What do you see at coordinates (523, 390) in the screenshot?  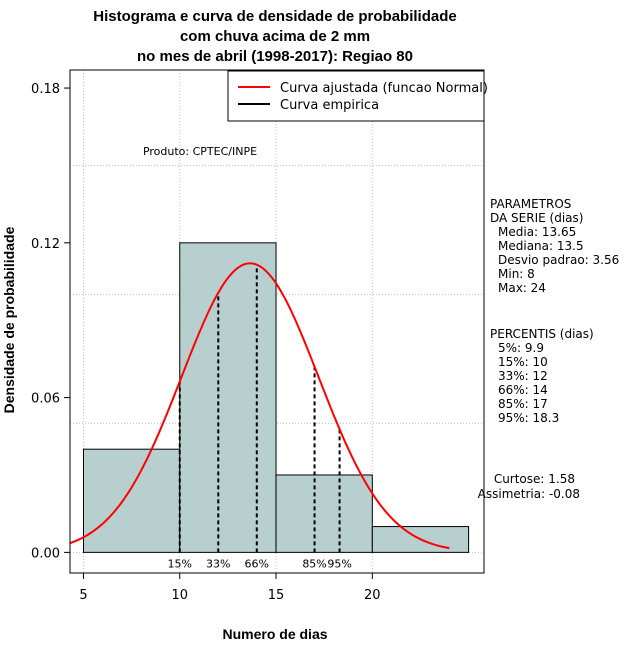 I see `percentis-p66: 66%: 14` at bounding box center [523, 390].